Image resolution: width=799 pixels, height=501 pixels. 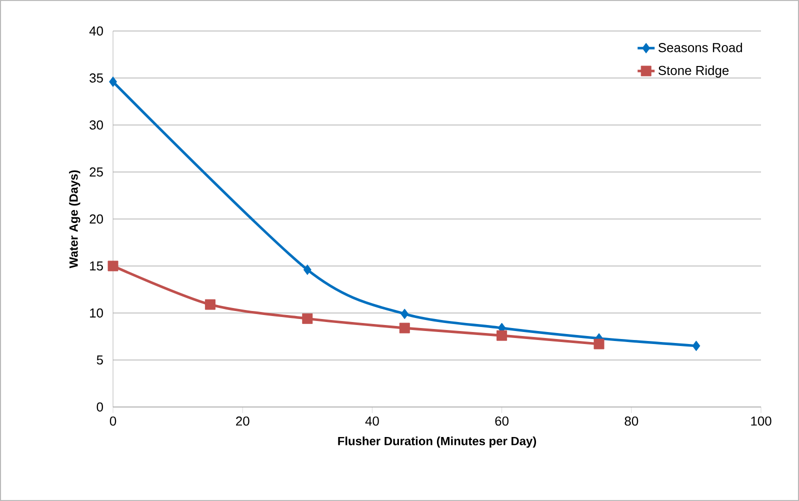 I want to click on x-tick-label: 60, so click(x=502, y=421).